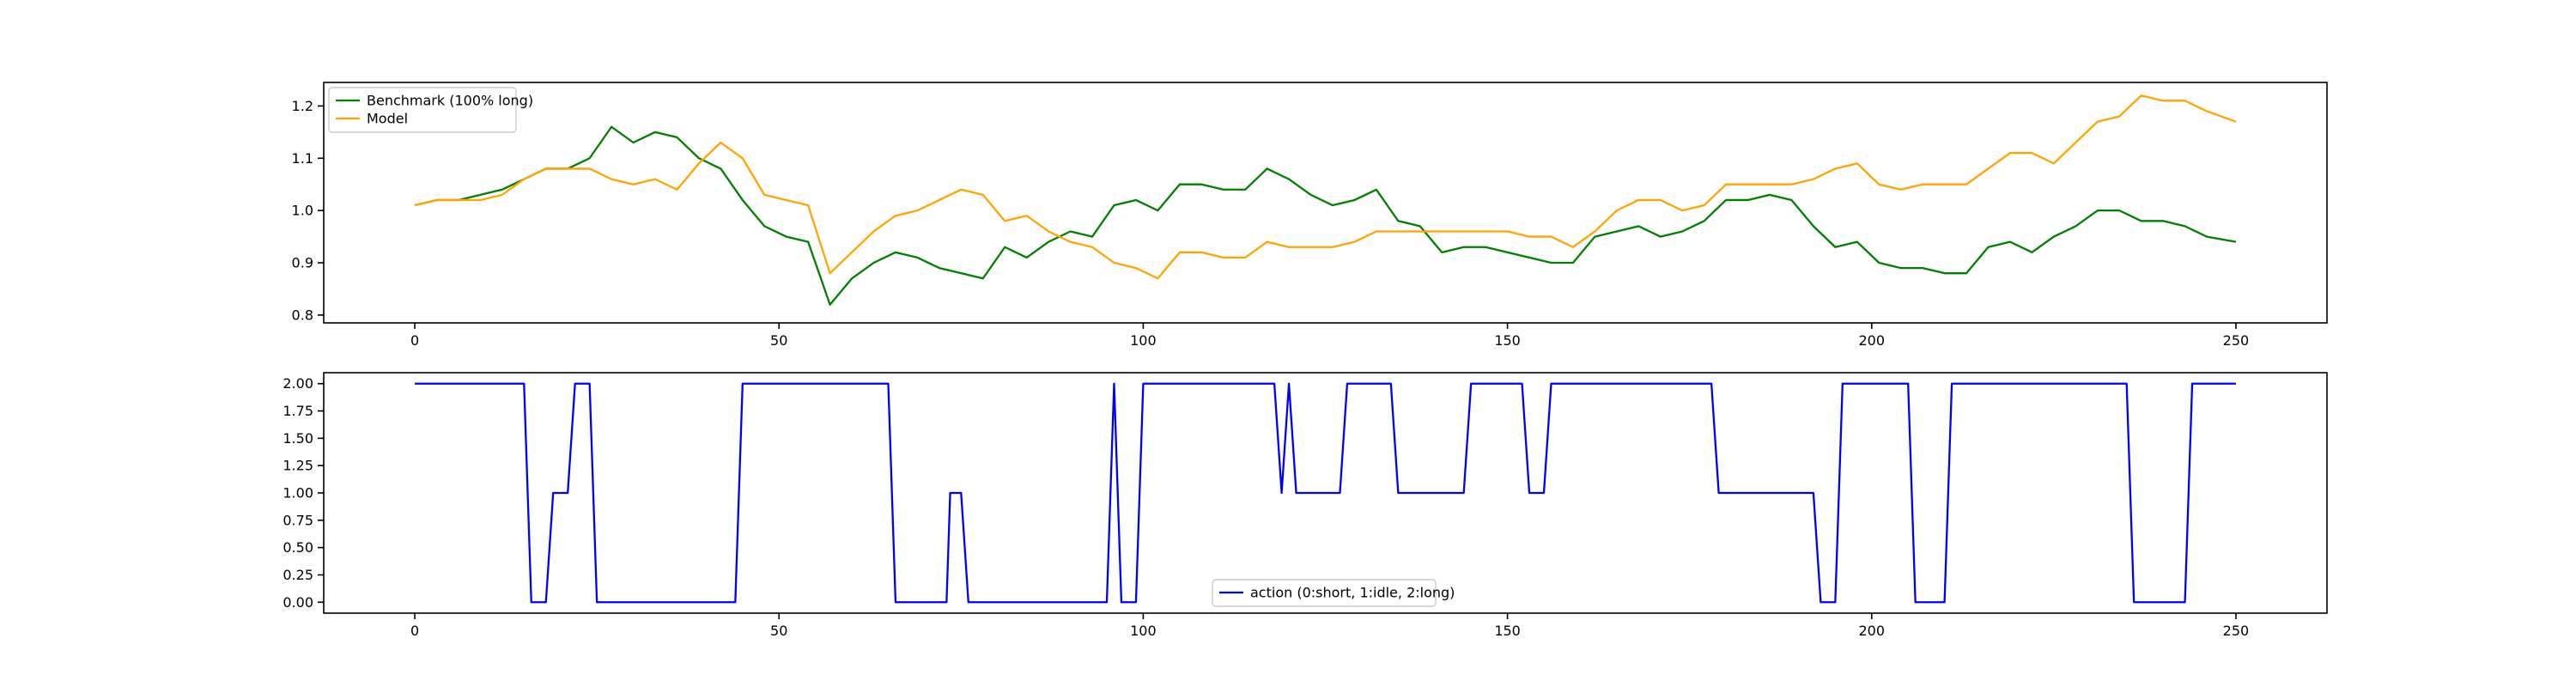  What do you see at coordinates (1352, 593) in the screenshot?
I see `bottom-legend-label-action-0-short-1-idle-2-long: action (0:short, 1:idle, 2:long)` at bounding box center [1352, 593].